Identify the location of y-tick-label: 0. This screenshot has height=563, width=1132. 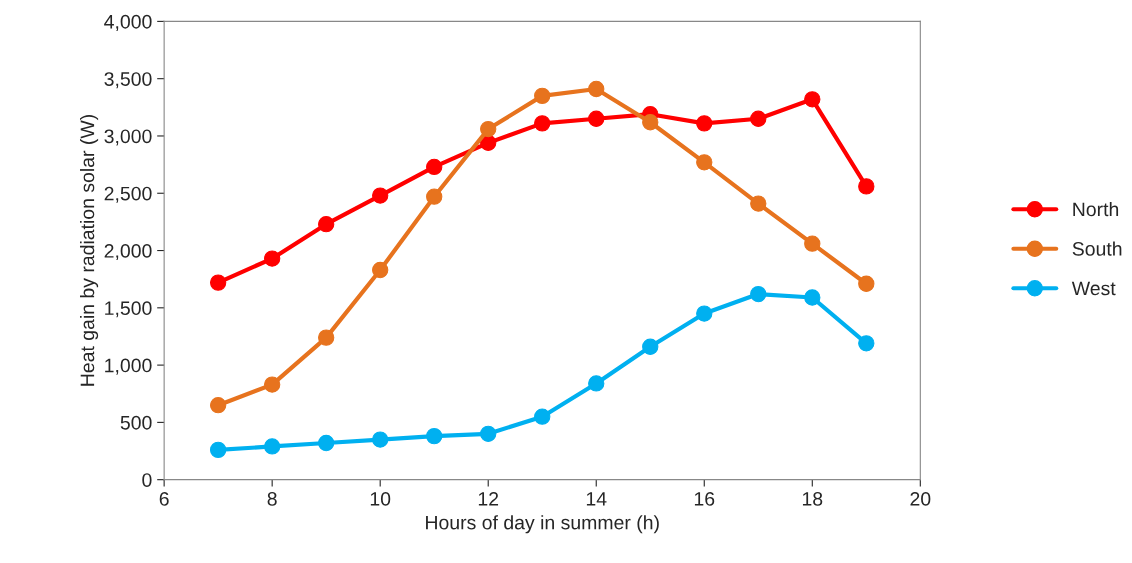
(147, 480).